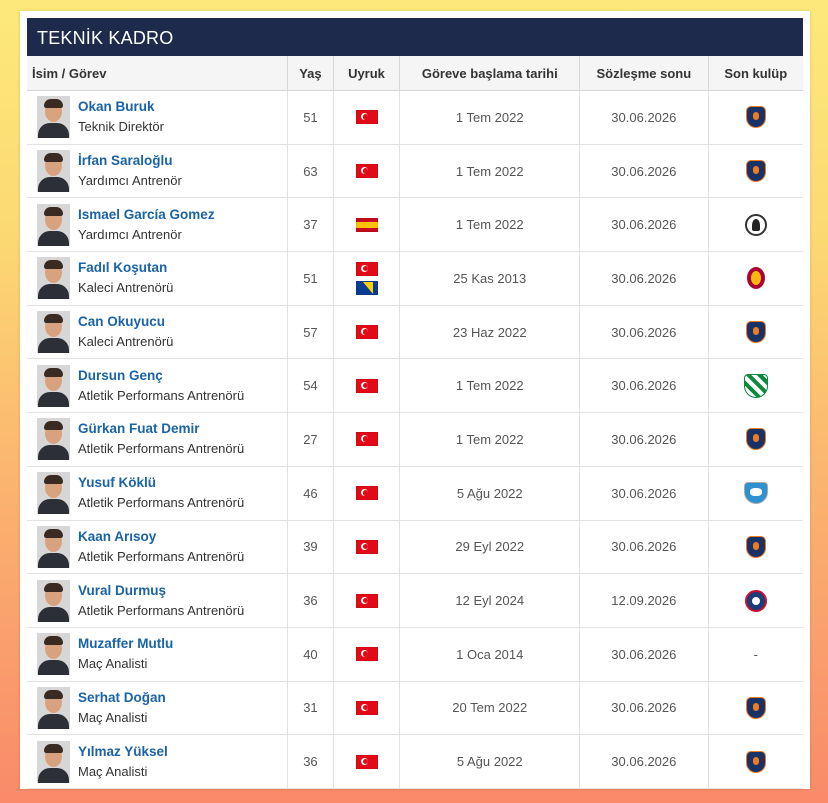 The image size is (828, 803). What do you see at coordinates (490, 654) in the screenshot?
I see `start-date-cell: 1 Oca 2014` at bounding box center [490, 654].